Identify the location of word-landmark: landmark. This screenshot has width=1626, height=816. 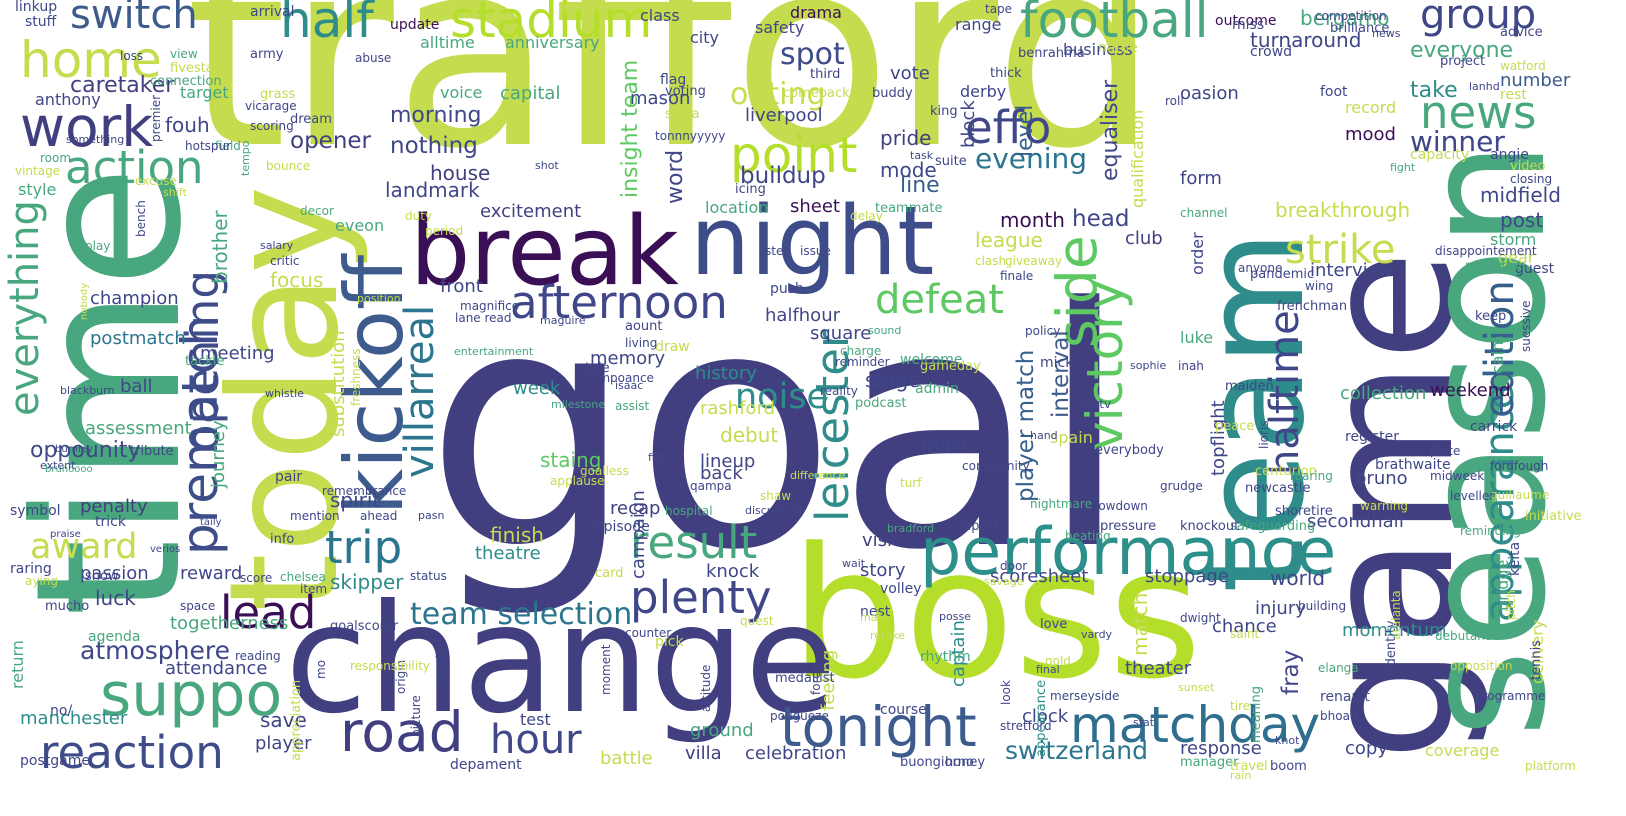
(432, 190).